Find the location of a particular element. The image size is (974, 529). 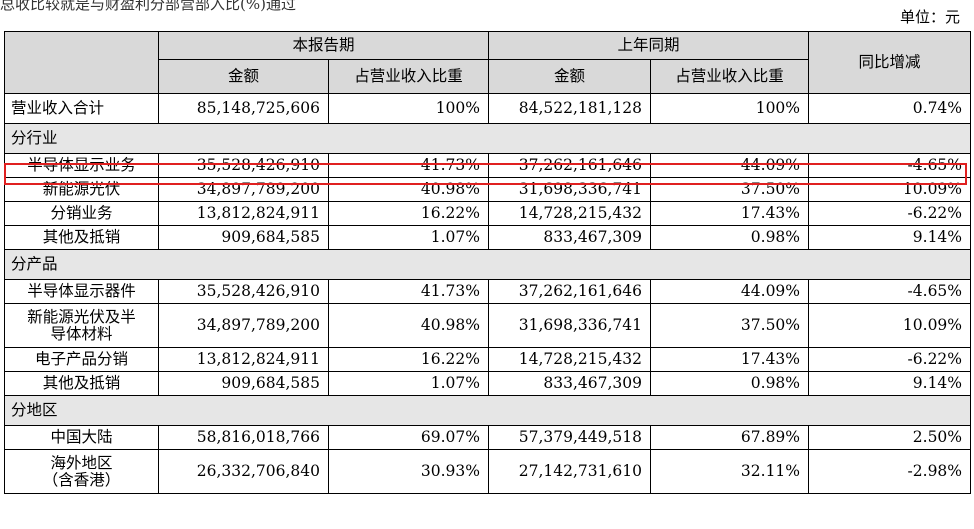

section-row: 分产品 is located at coordinates (487, 264).